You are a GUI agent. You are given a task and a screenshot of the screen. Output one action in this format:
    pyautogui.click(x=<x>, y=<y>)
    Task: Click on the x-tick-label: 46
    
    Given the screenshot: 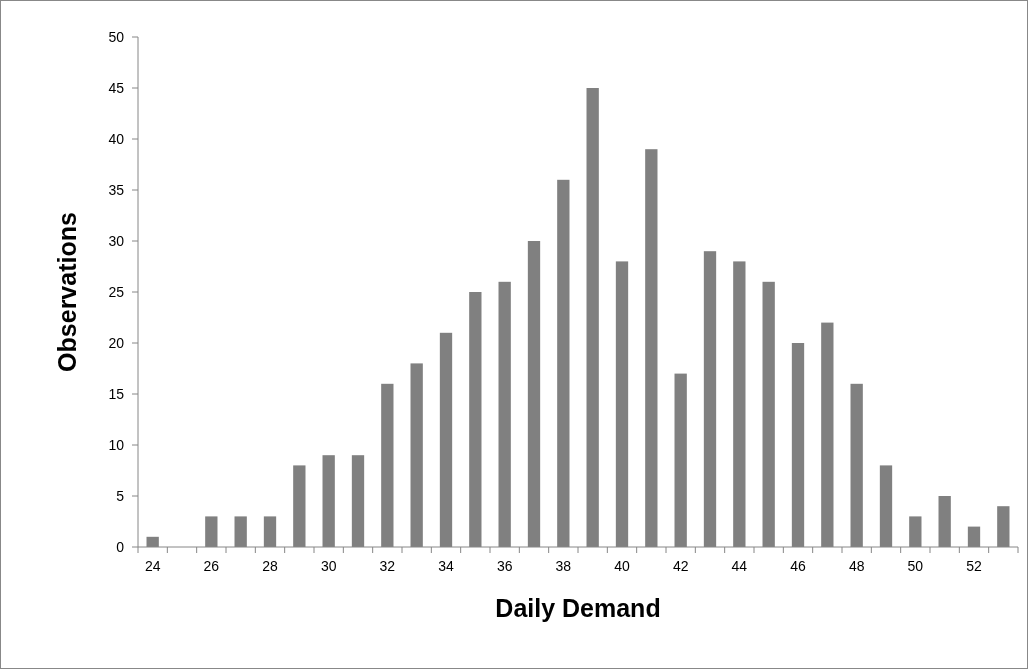 What is the action you would take?
    pyautogui.click(x=798, y=566)
    